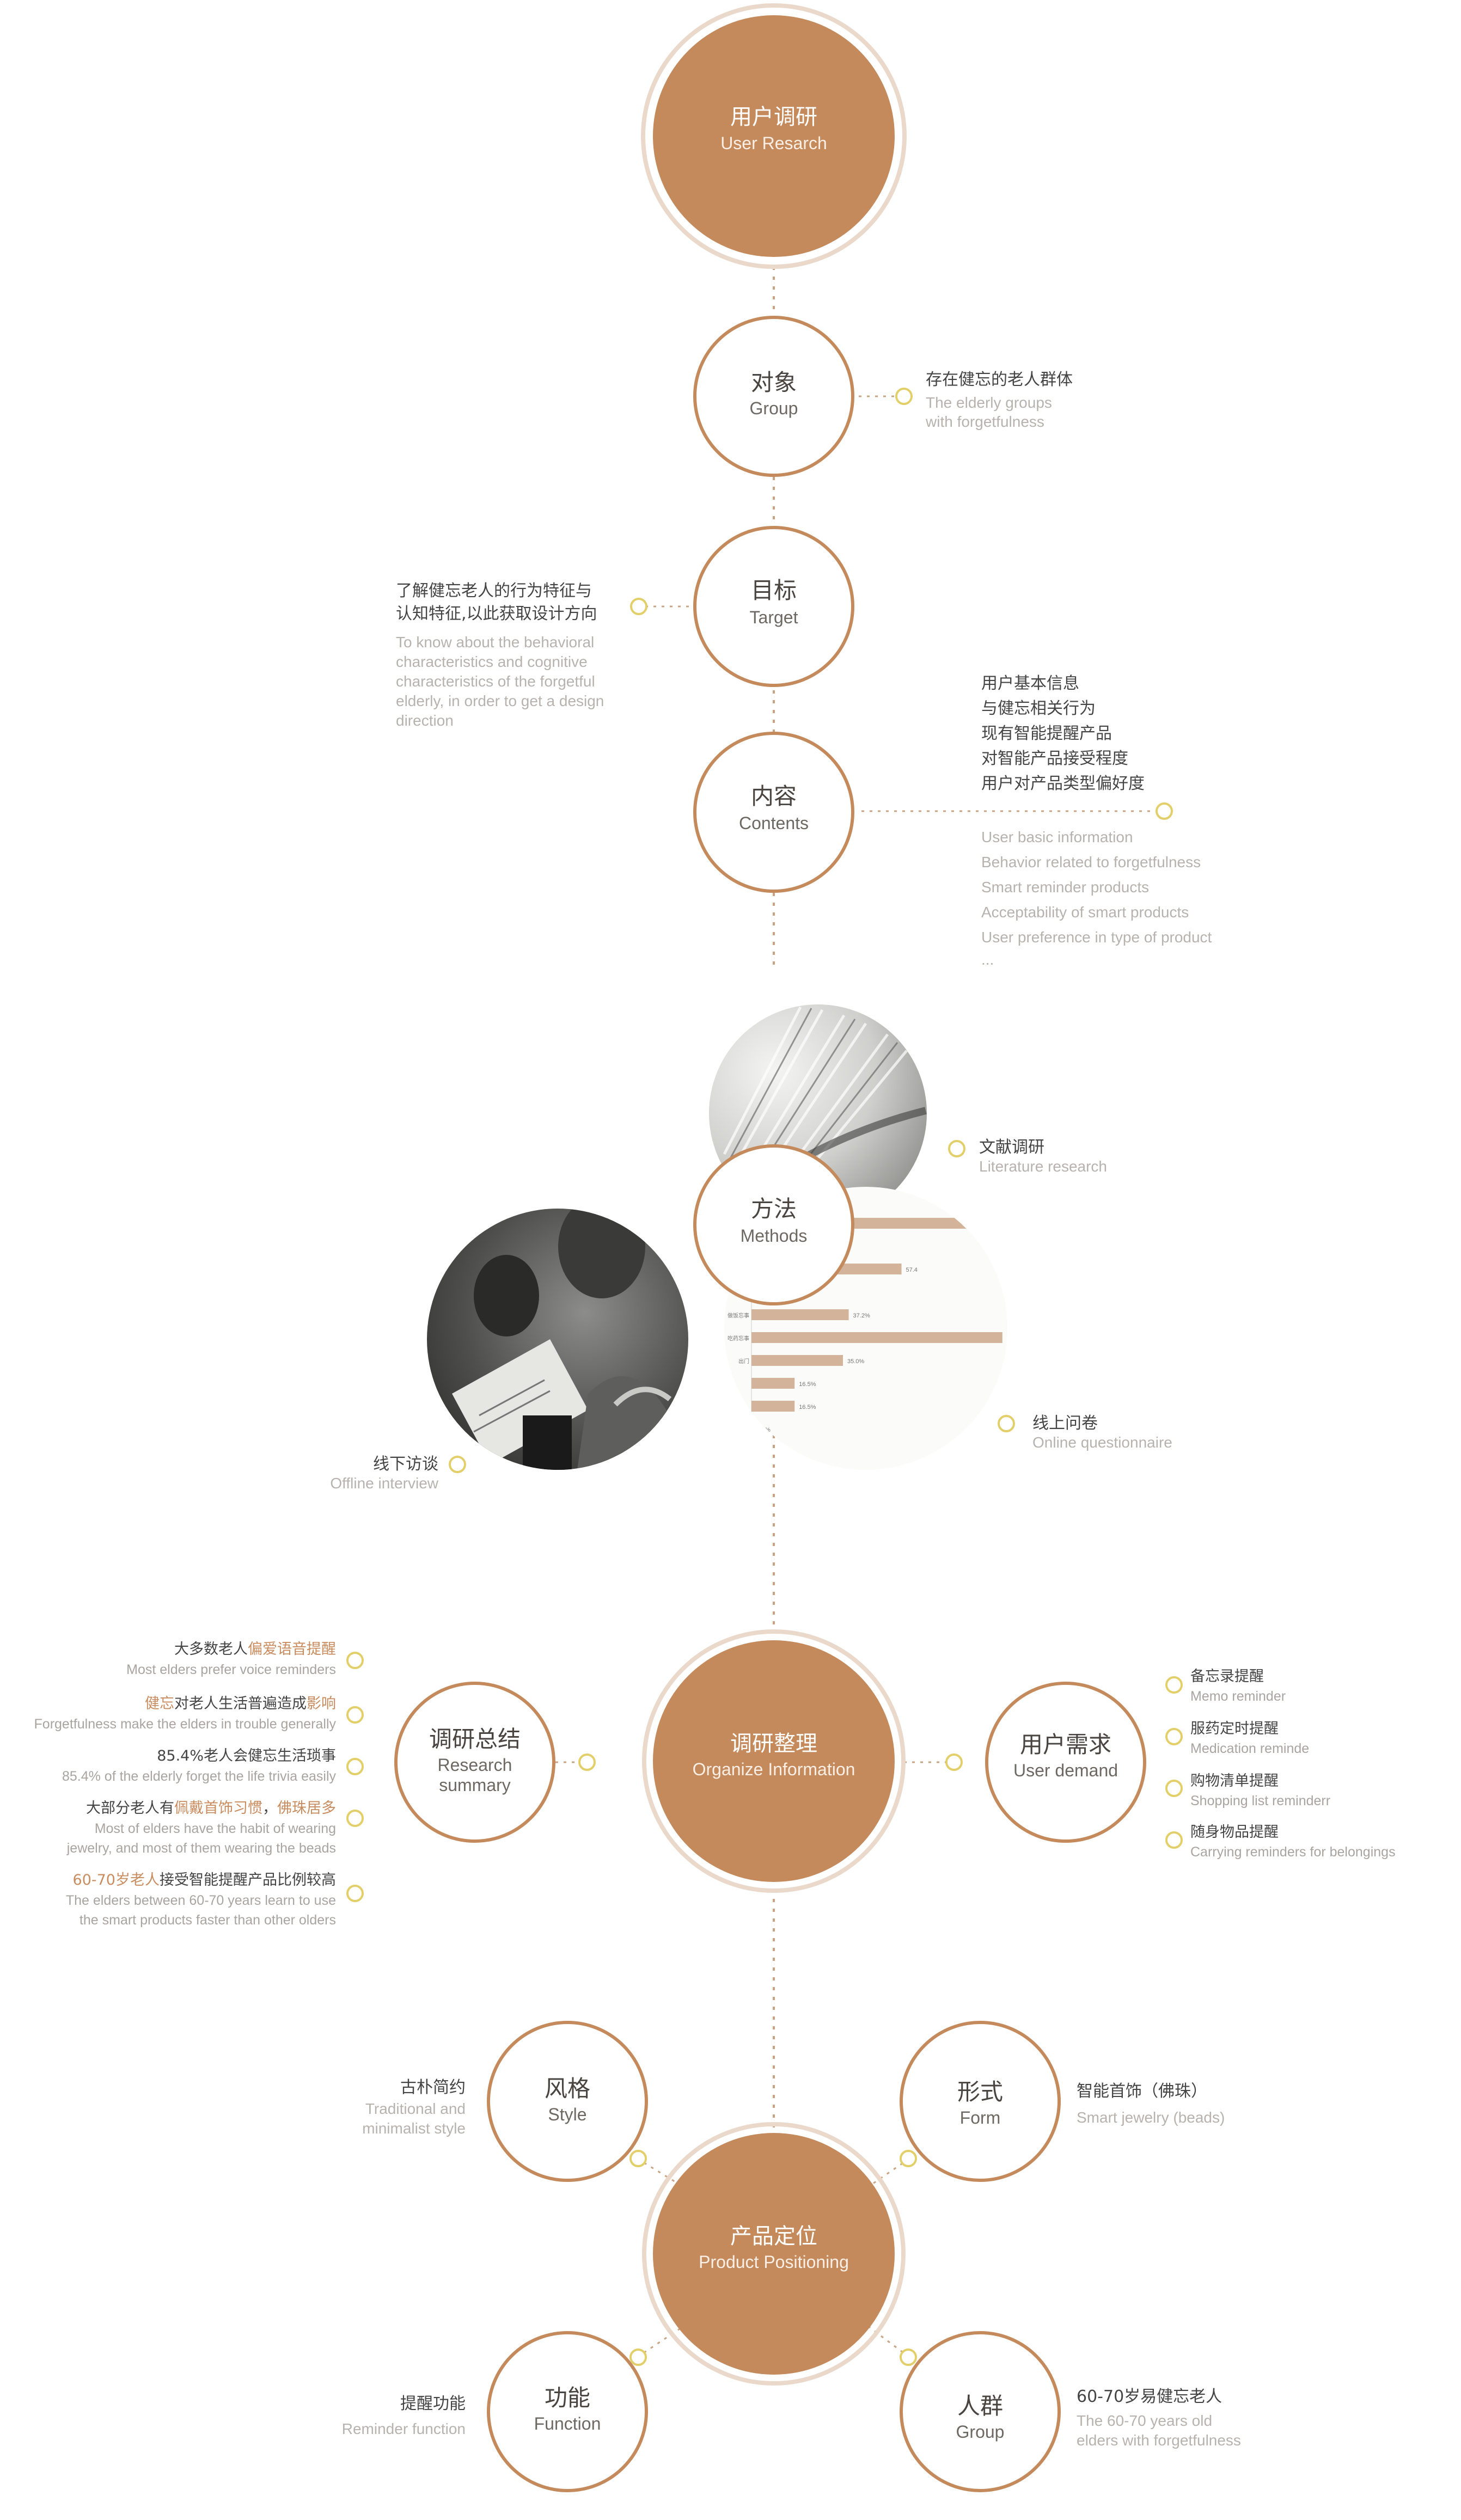 This screenshot has width=1461, height=2520. What do you see at coordinates (557, 1339) in the screenshot?
I see `interview-photo` at bounding box center [557, 1339].